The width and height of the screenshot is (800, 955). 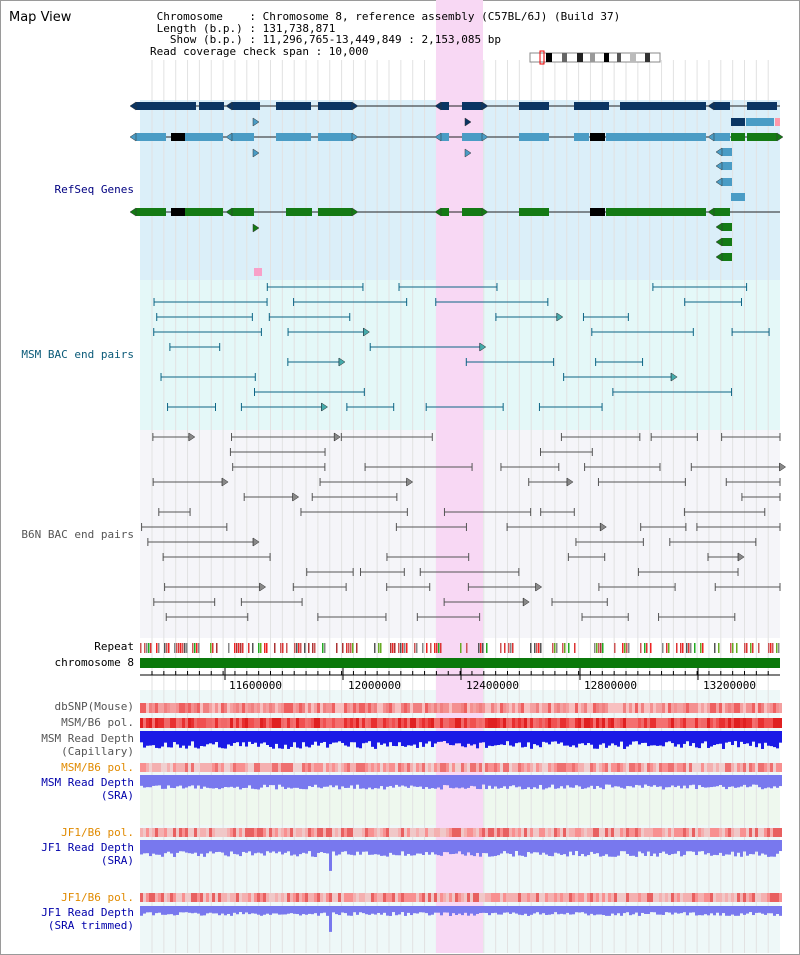 I want to click on track-label-dbsnp: dbSNP(Mouse), so click(x=94, y=706).